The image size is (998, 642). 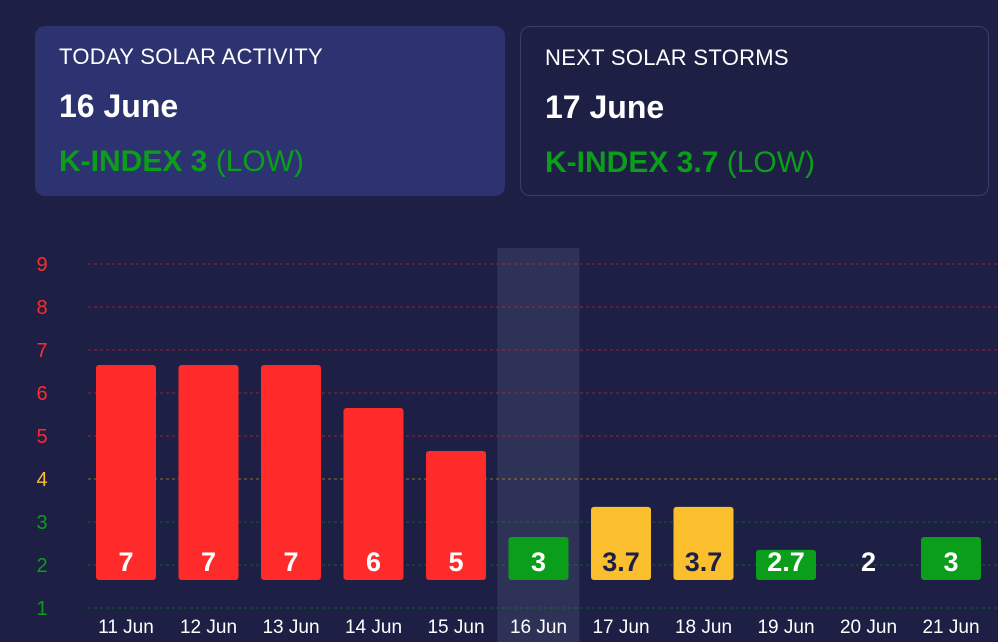 I want to click on today-kindex: K-INDEX 3 (LOW), so click(x=270, y=162).